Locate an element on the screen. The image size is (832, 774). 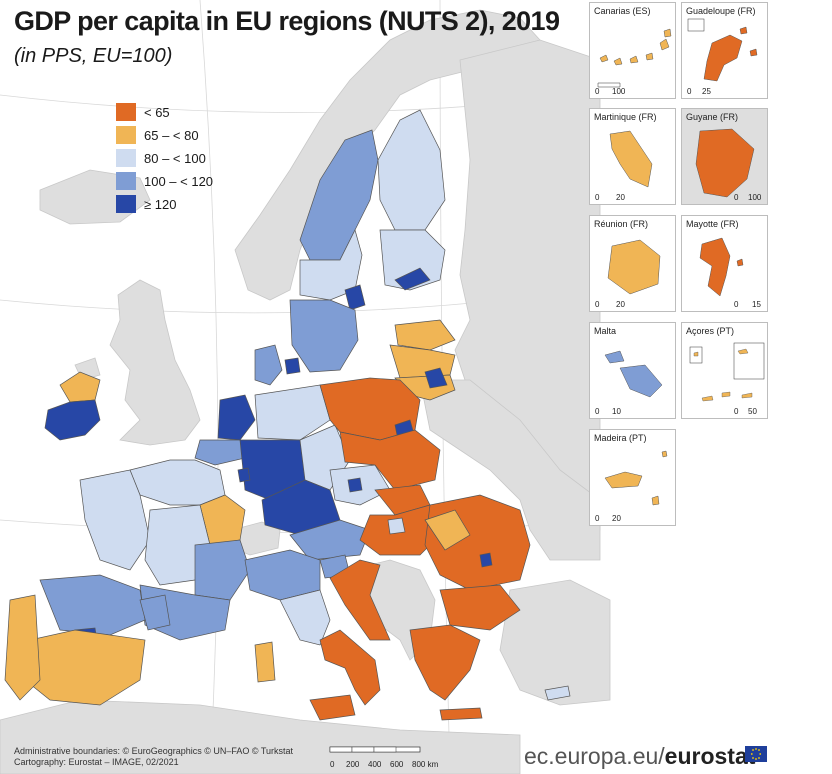
region-crete is located at coordinates (461, 714).